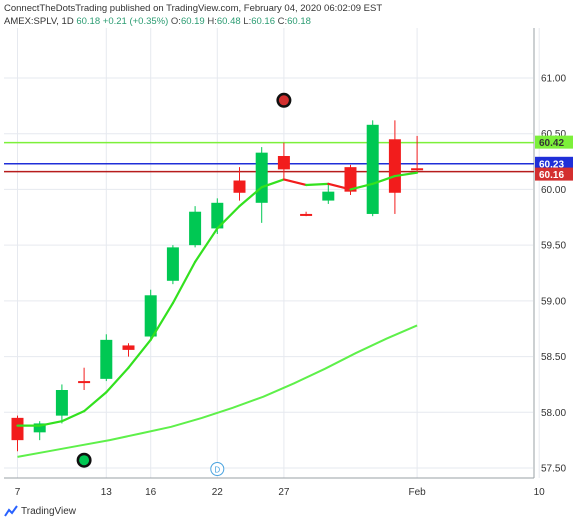 The image size is (575, 523). I want to click on close-label: C:, so click(282, 21).